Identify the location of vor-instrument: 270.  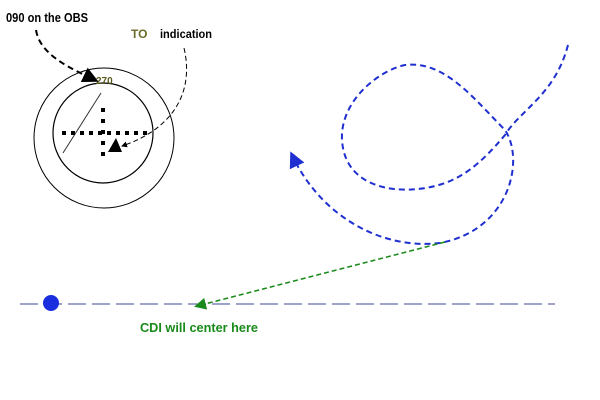
(104, 138).